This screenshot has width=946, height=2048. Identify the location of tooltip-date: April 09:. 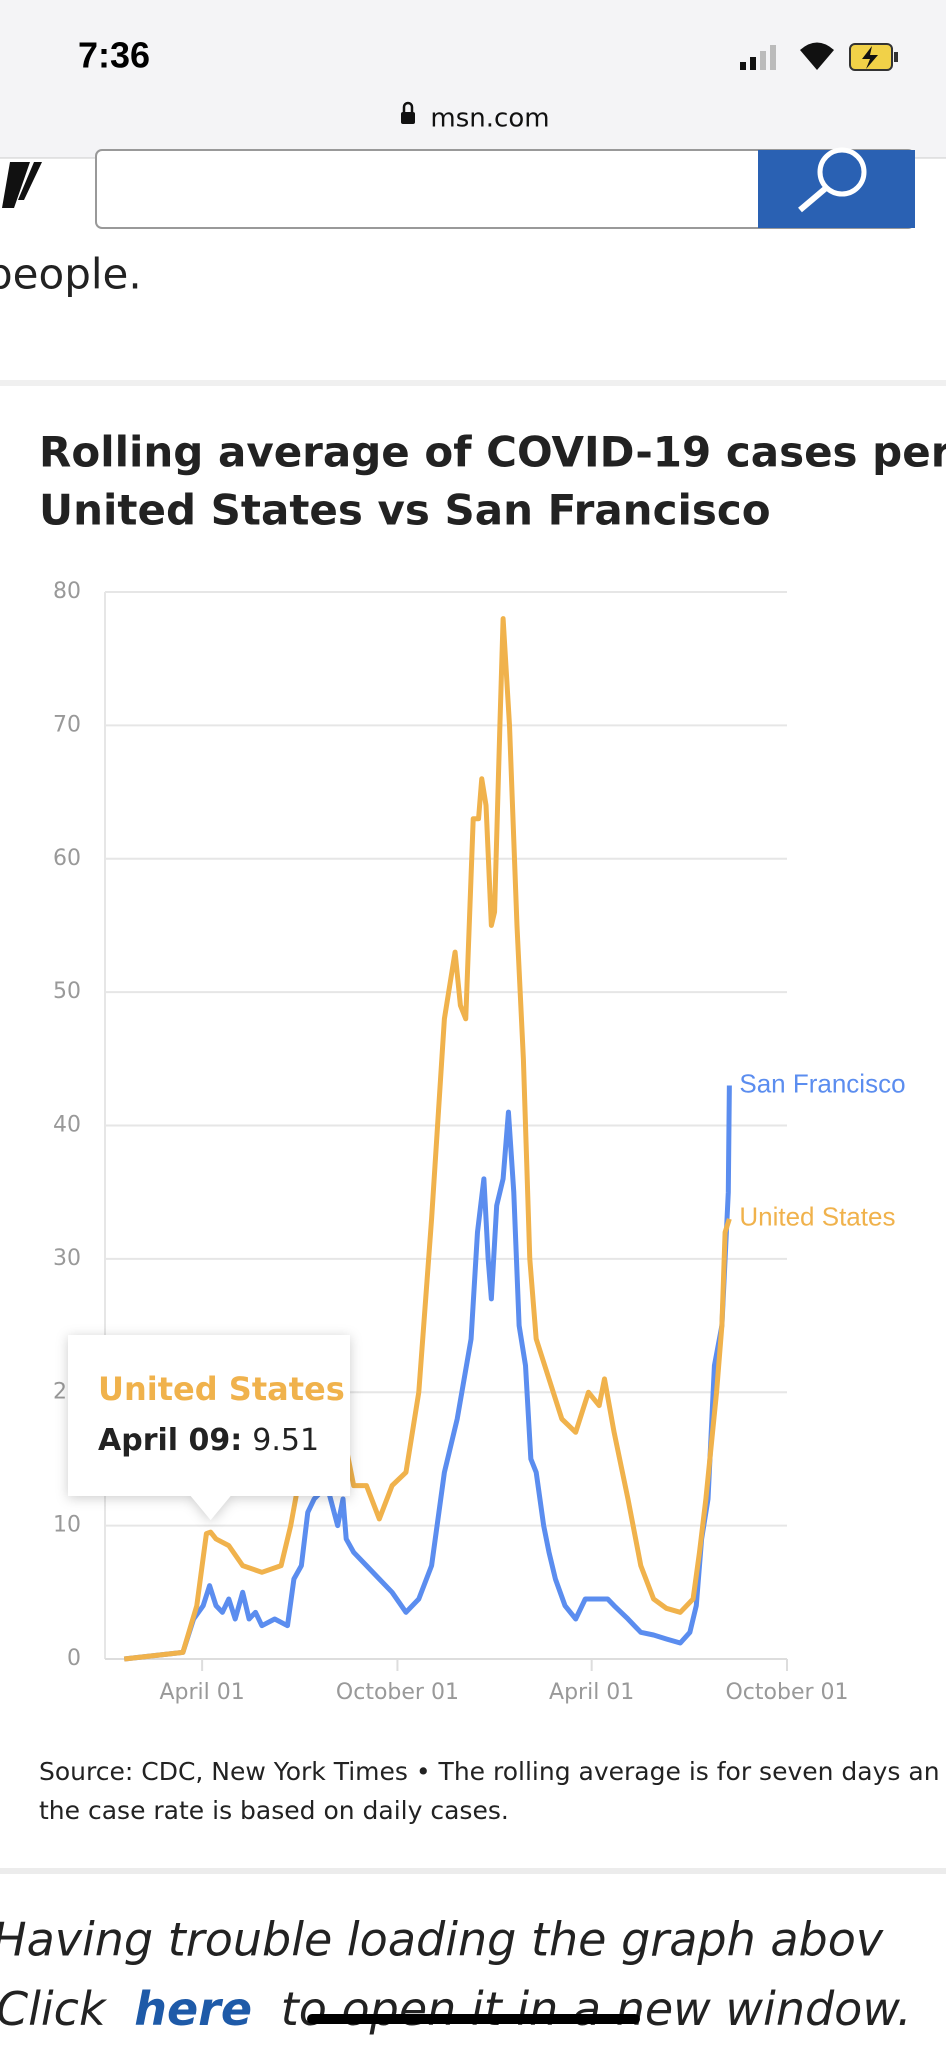
(170, 1440).